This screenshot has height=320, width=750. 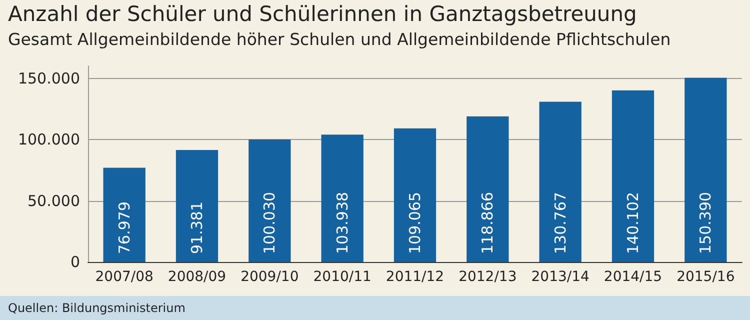 I want to click on data-label: 91.381, so click(x=197, y=228).